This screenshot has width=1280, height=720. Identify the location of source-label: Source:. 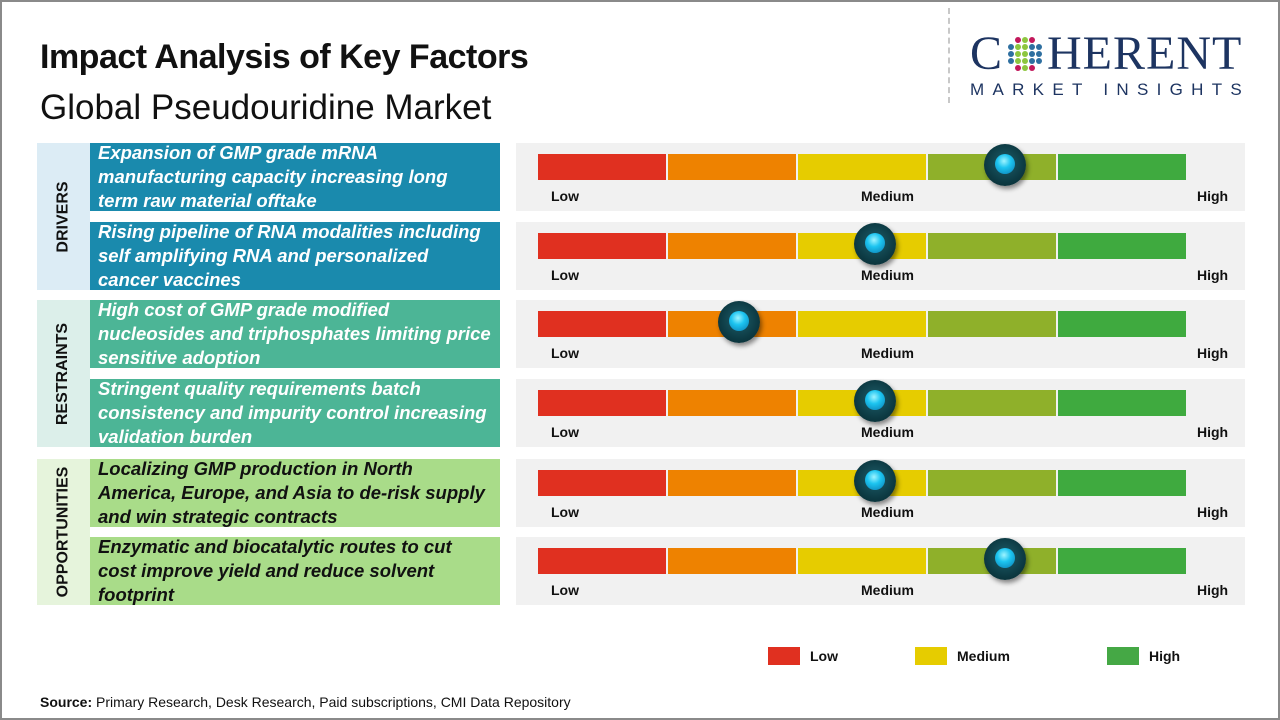
(66, 702).